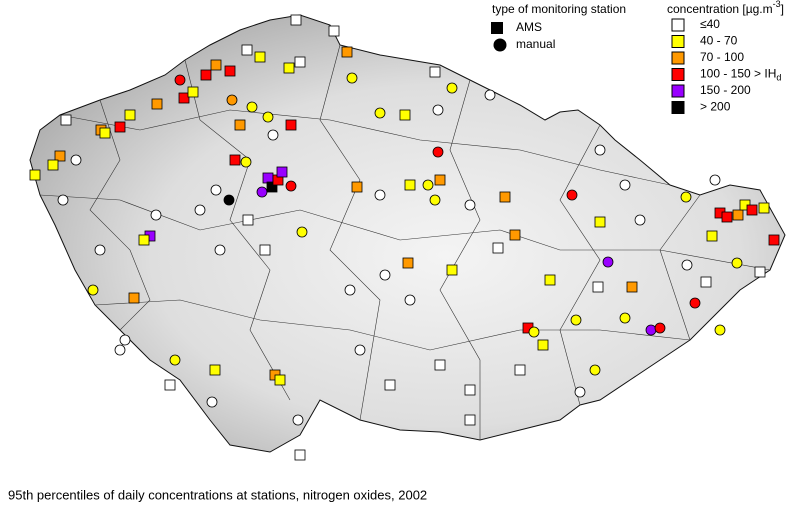 Image resolution: width=800 pixels, height=508 pixels. What do you see at coordinates (778, 78) in the screenshot?
I see `legend-class-subscript: d` at bounding box center [778, 78].